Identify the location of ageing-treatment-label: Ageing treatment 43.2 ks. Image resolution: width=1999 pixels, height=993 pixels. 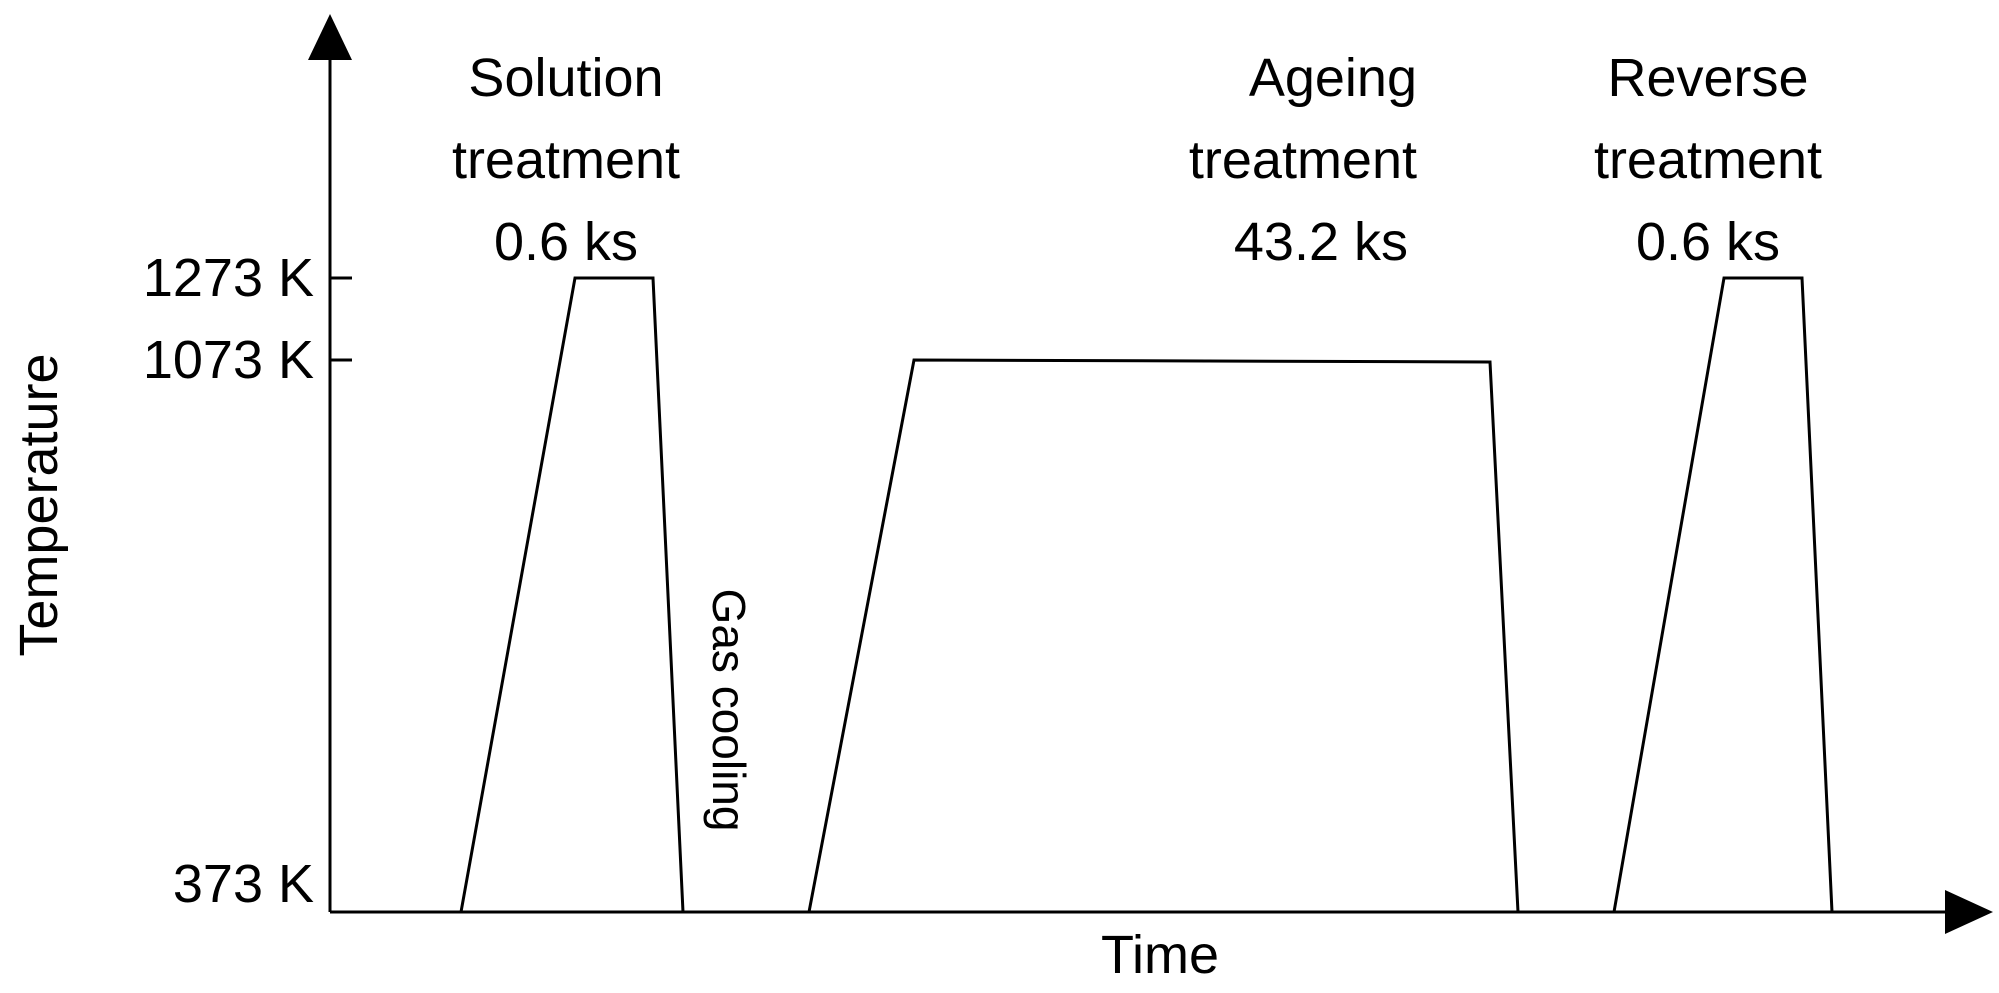
(1303, 160).